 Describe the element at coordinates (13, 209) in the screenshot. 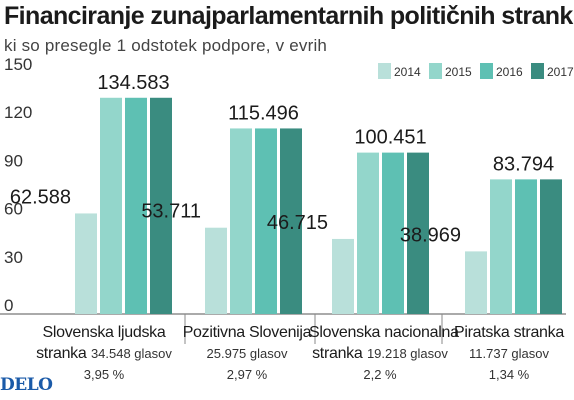

I see `y-tick-label: 60` at that location.